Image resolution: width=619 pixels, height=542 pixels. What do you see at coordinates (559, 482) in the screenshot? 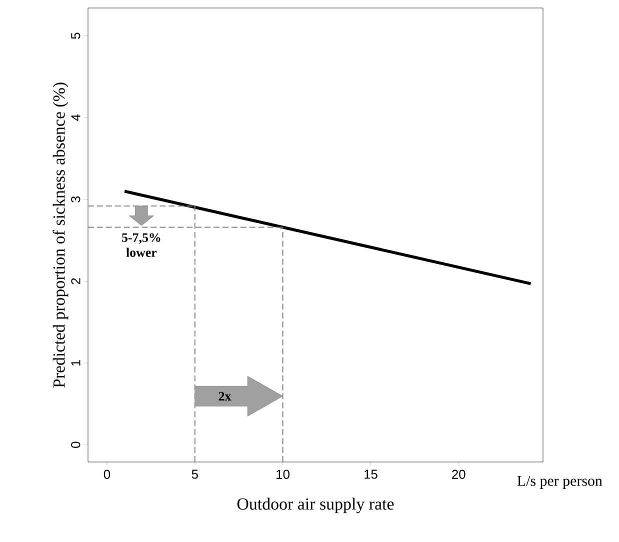
I see `text: L/s per person` at bounding box center [559, 482].